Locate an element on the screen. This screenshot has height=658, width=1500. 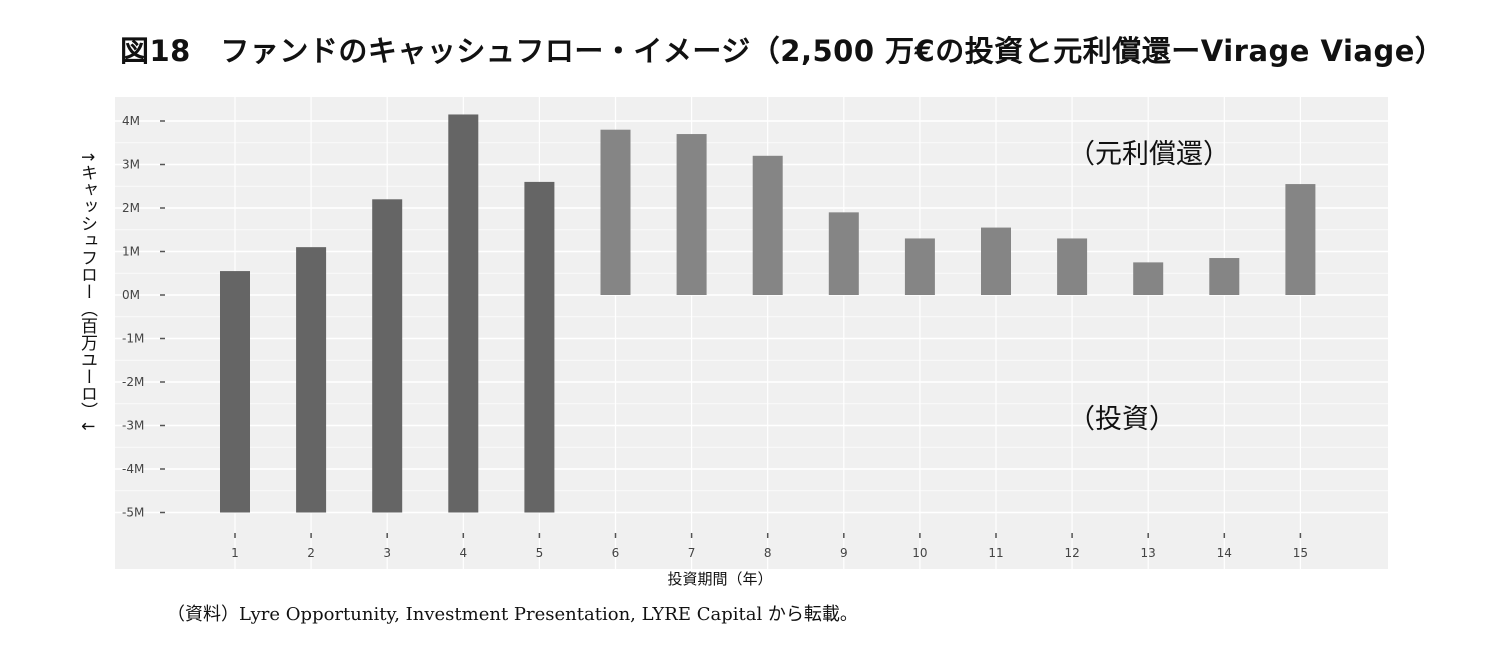
y-tick-label: -5M is located at coordinates (133, 513).